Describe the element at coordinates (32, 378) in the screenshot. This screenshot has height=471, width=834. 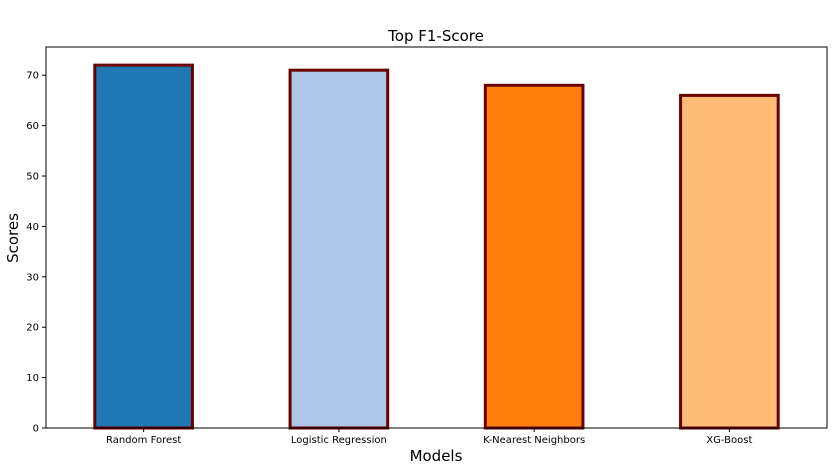
I see `y-tick-label-1: 10` at that location.